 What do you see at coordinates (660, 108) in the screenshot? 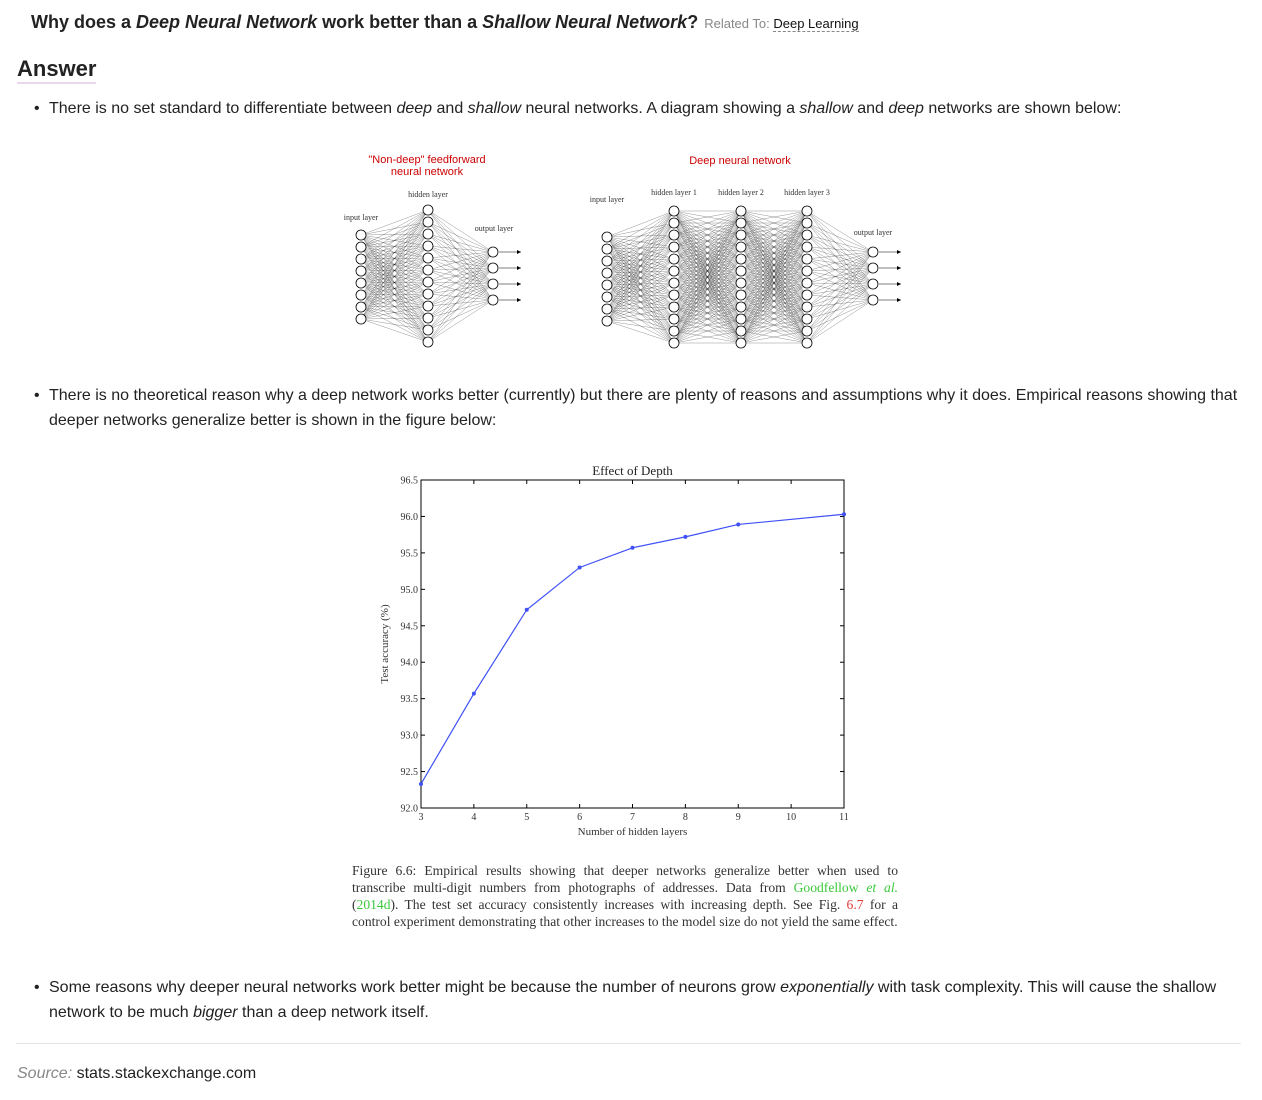
I see `text-run: neural networks. A diagram showing a` at bounding box center [660, 108].